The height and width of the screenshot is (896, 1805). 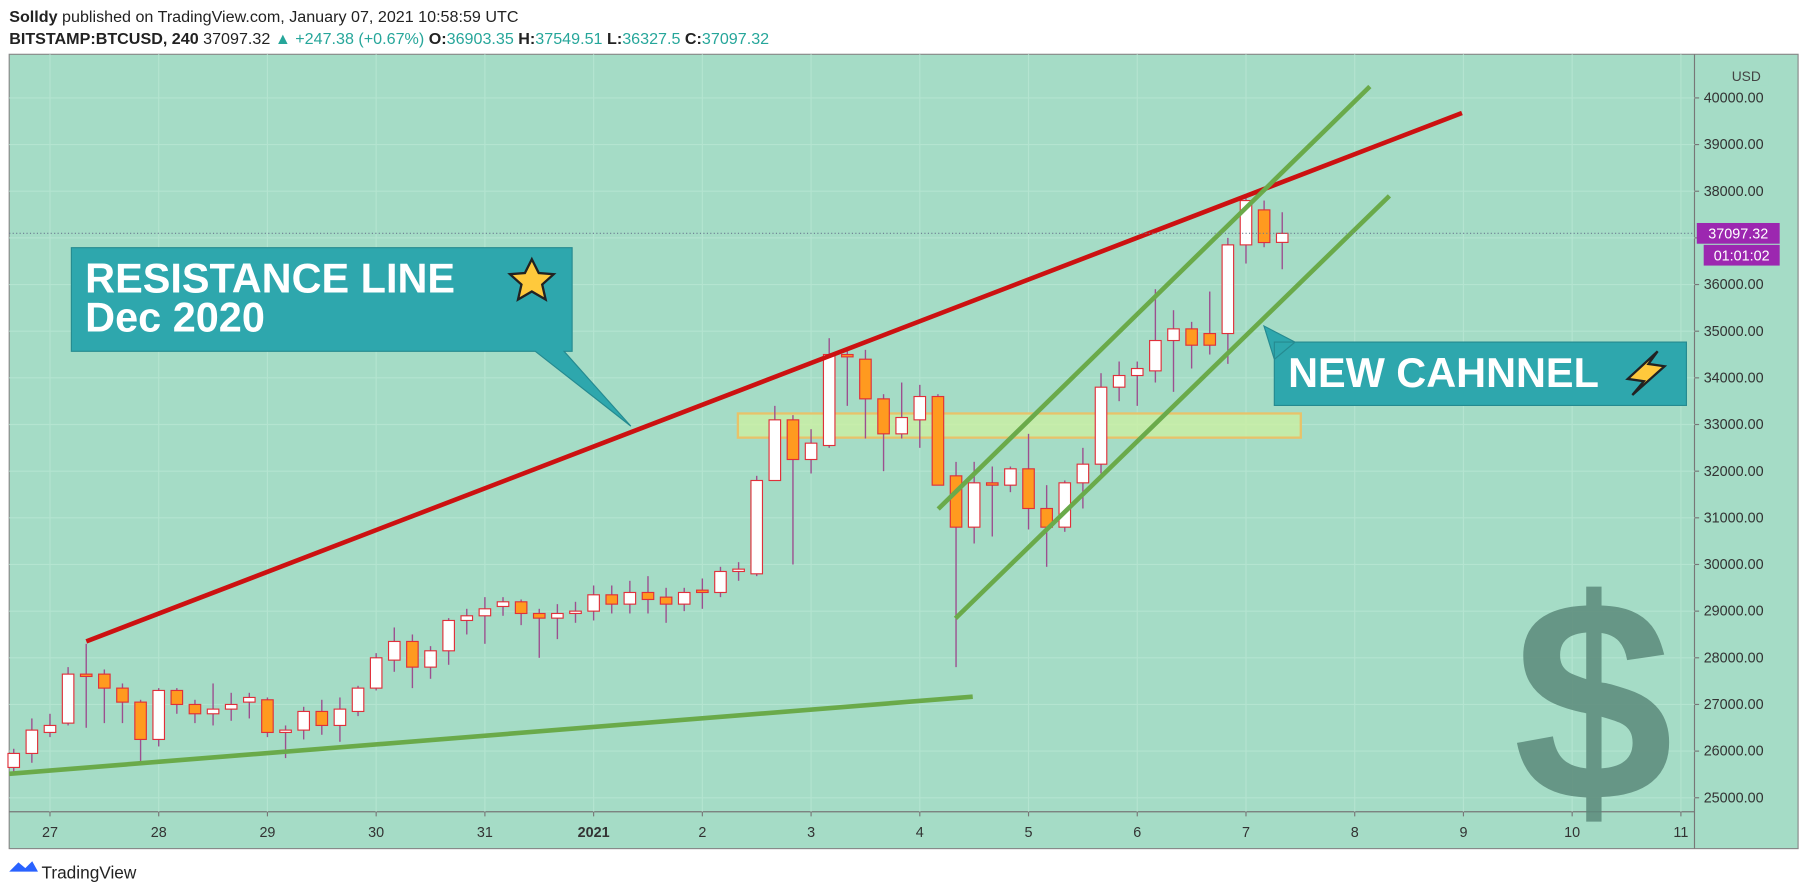 I want to click on y-tick-label: 33000.00, so click(x=1734, y=425).